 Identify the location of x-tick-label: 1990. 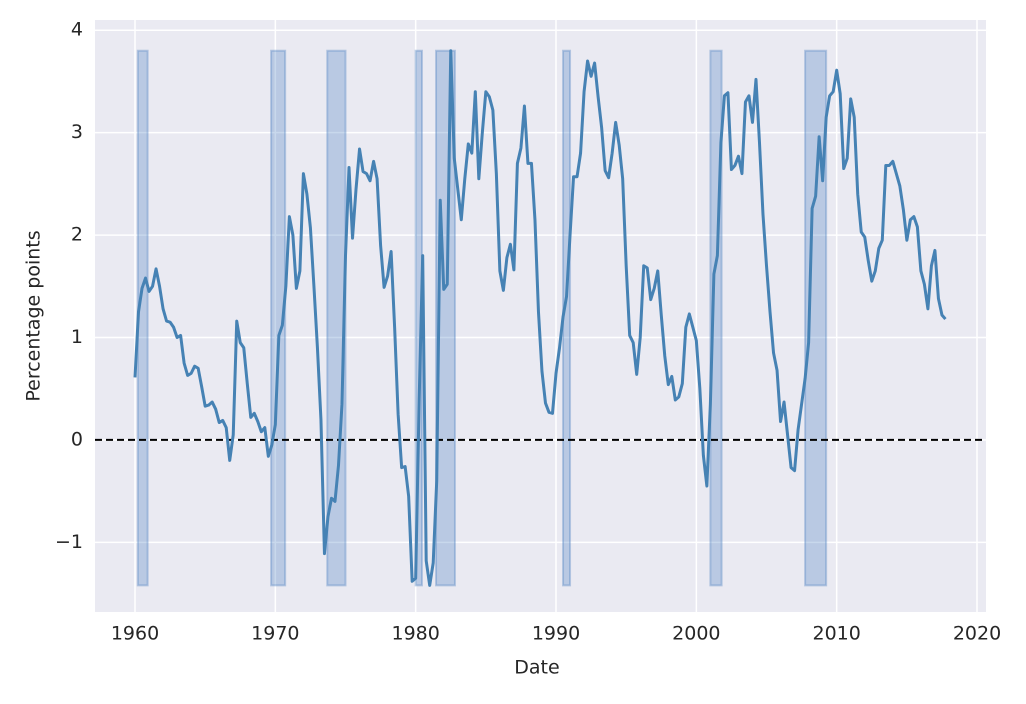
(556, 634).